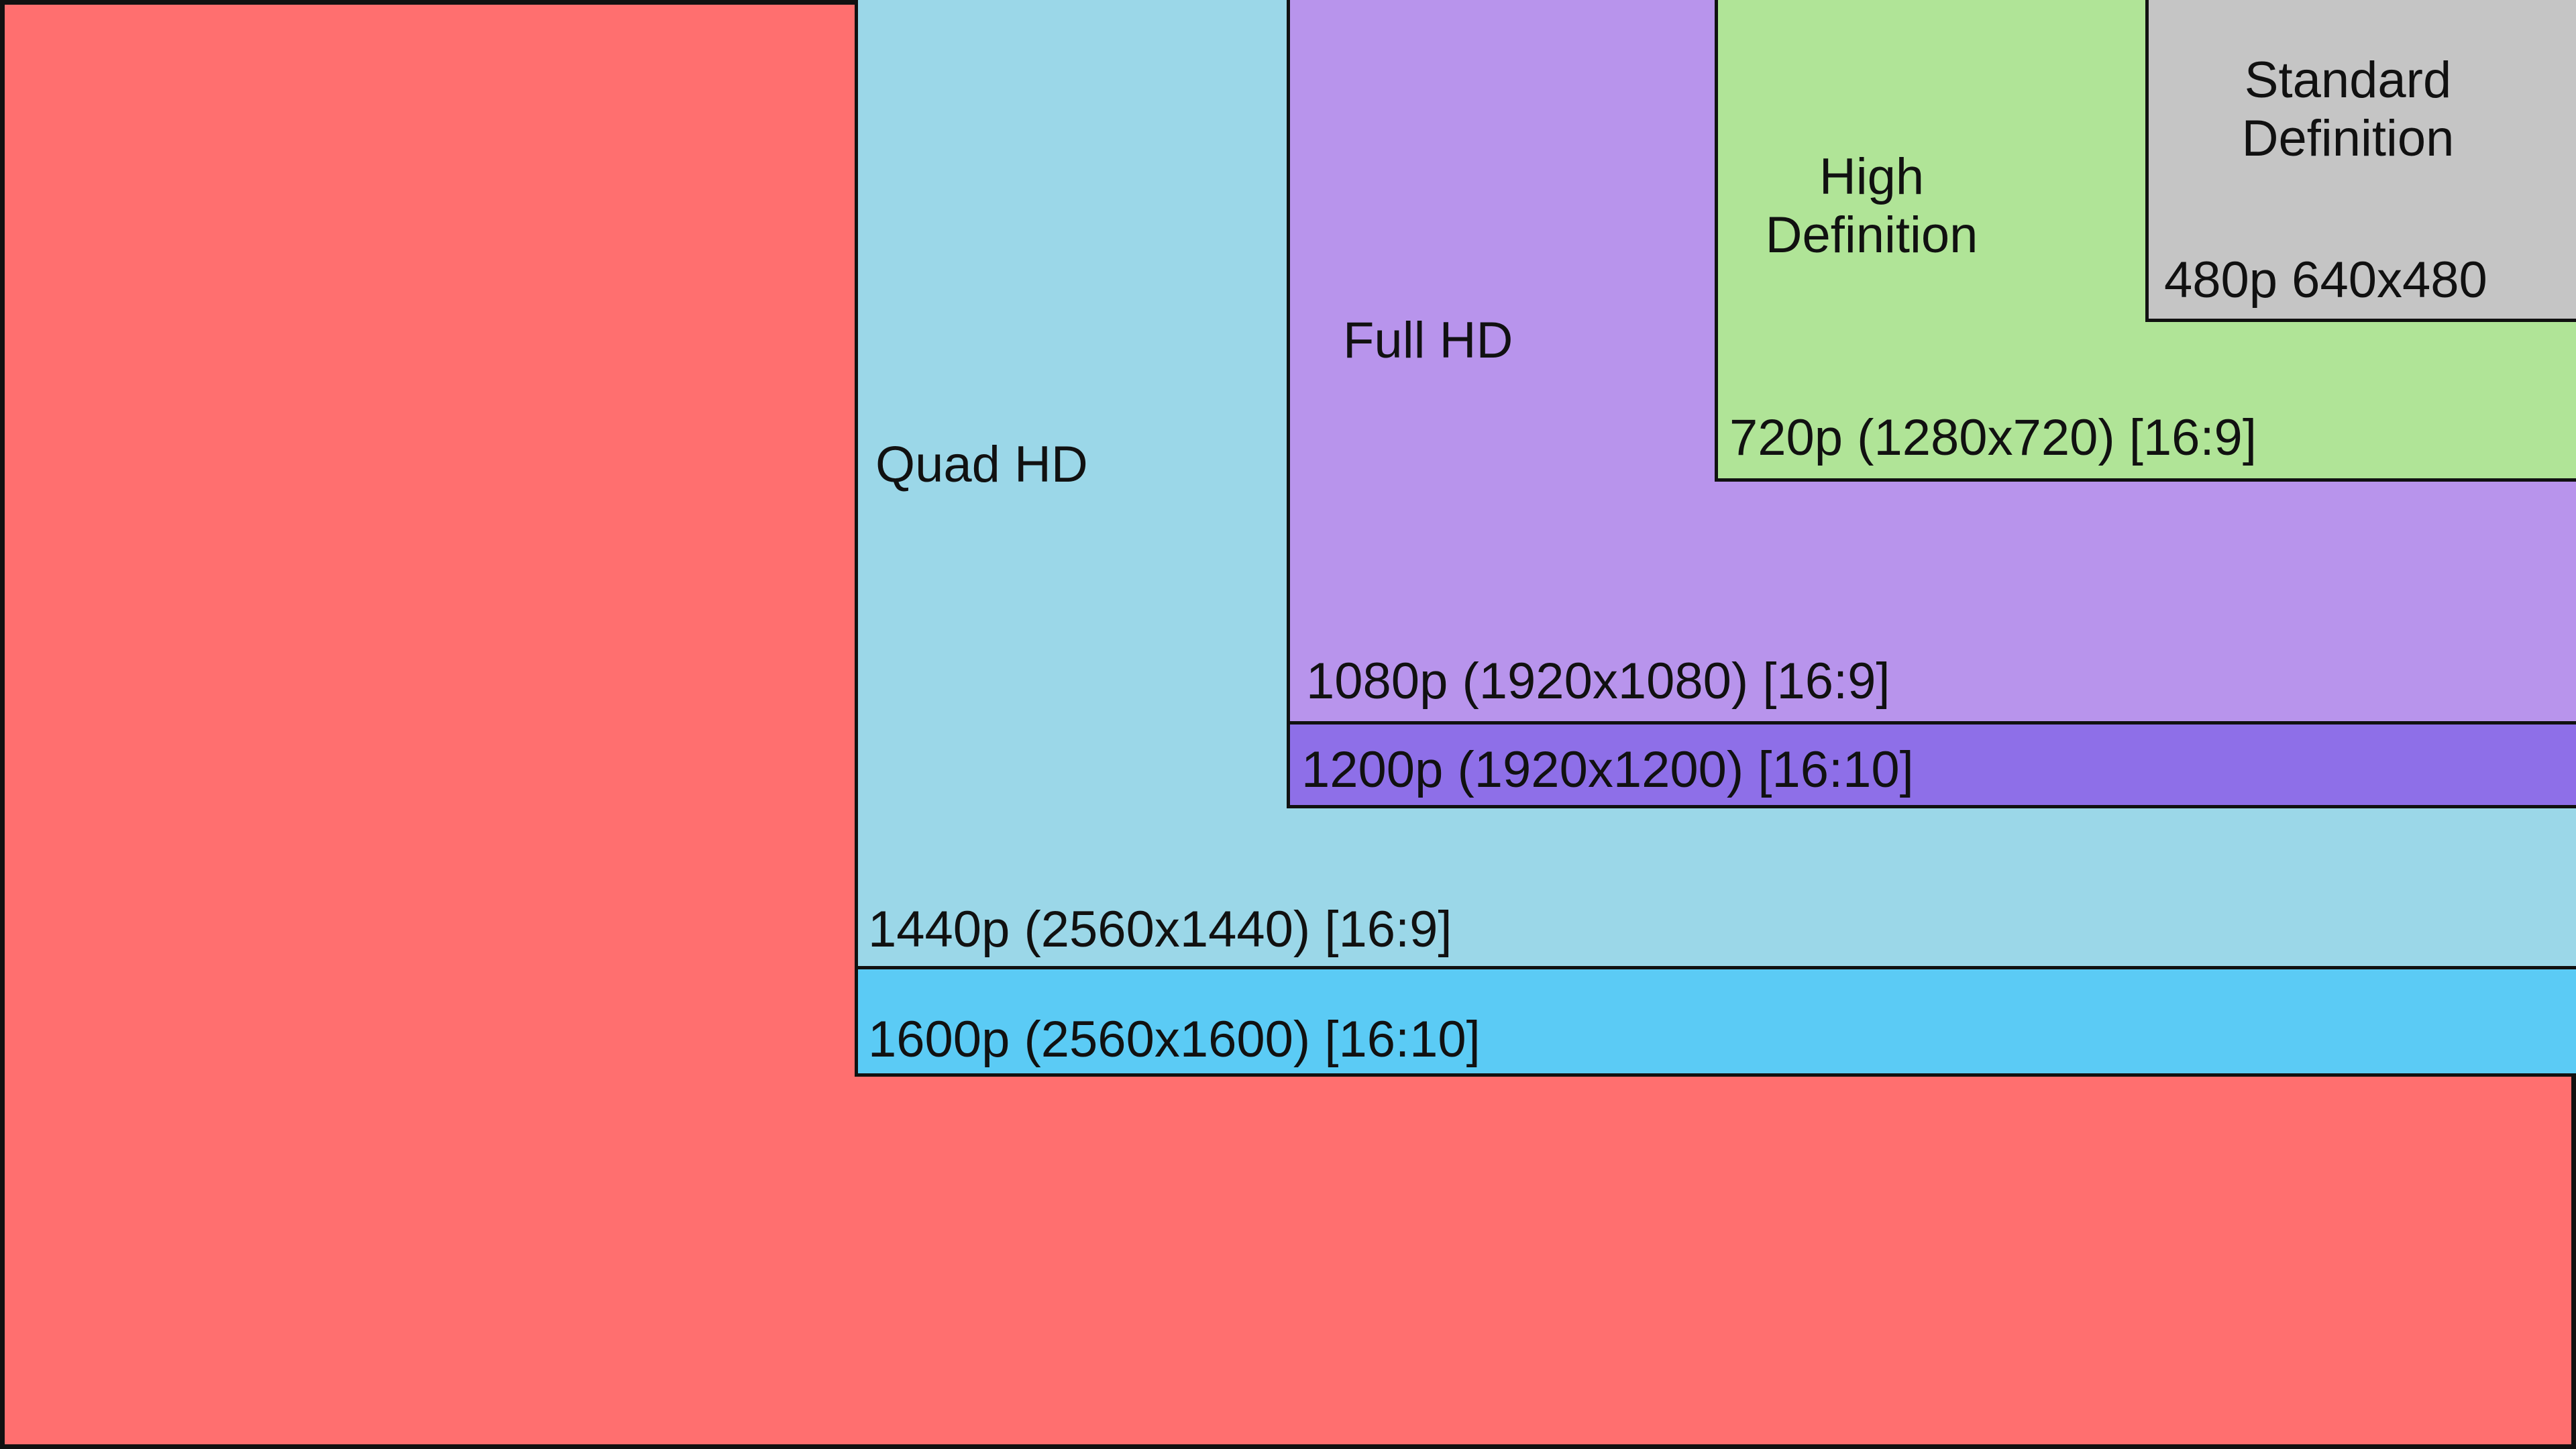 Image resolution: width=2576 pixels, height=1449 pixels. I want to click on resolution-720p-label: 720p (1280x720) [16:9], so click(1993, 437).